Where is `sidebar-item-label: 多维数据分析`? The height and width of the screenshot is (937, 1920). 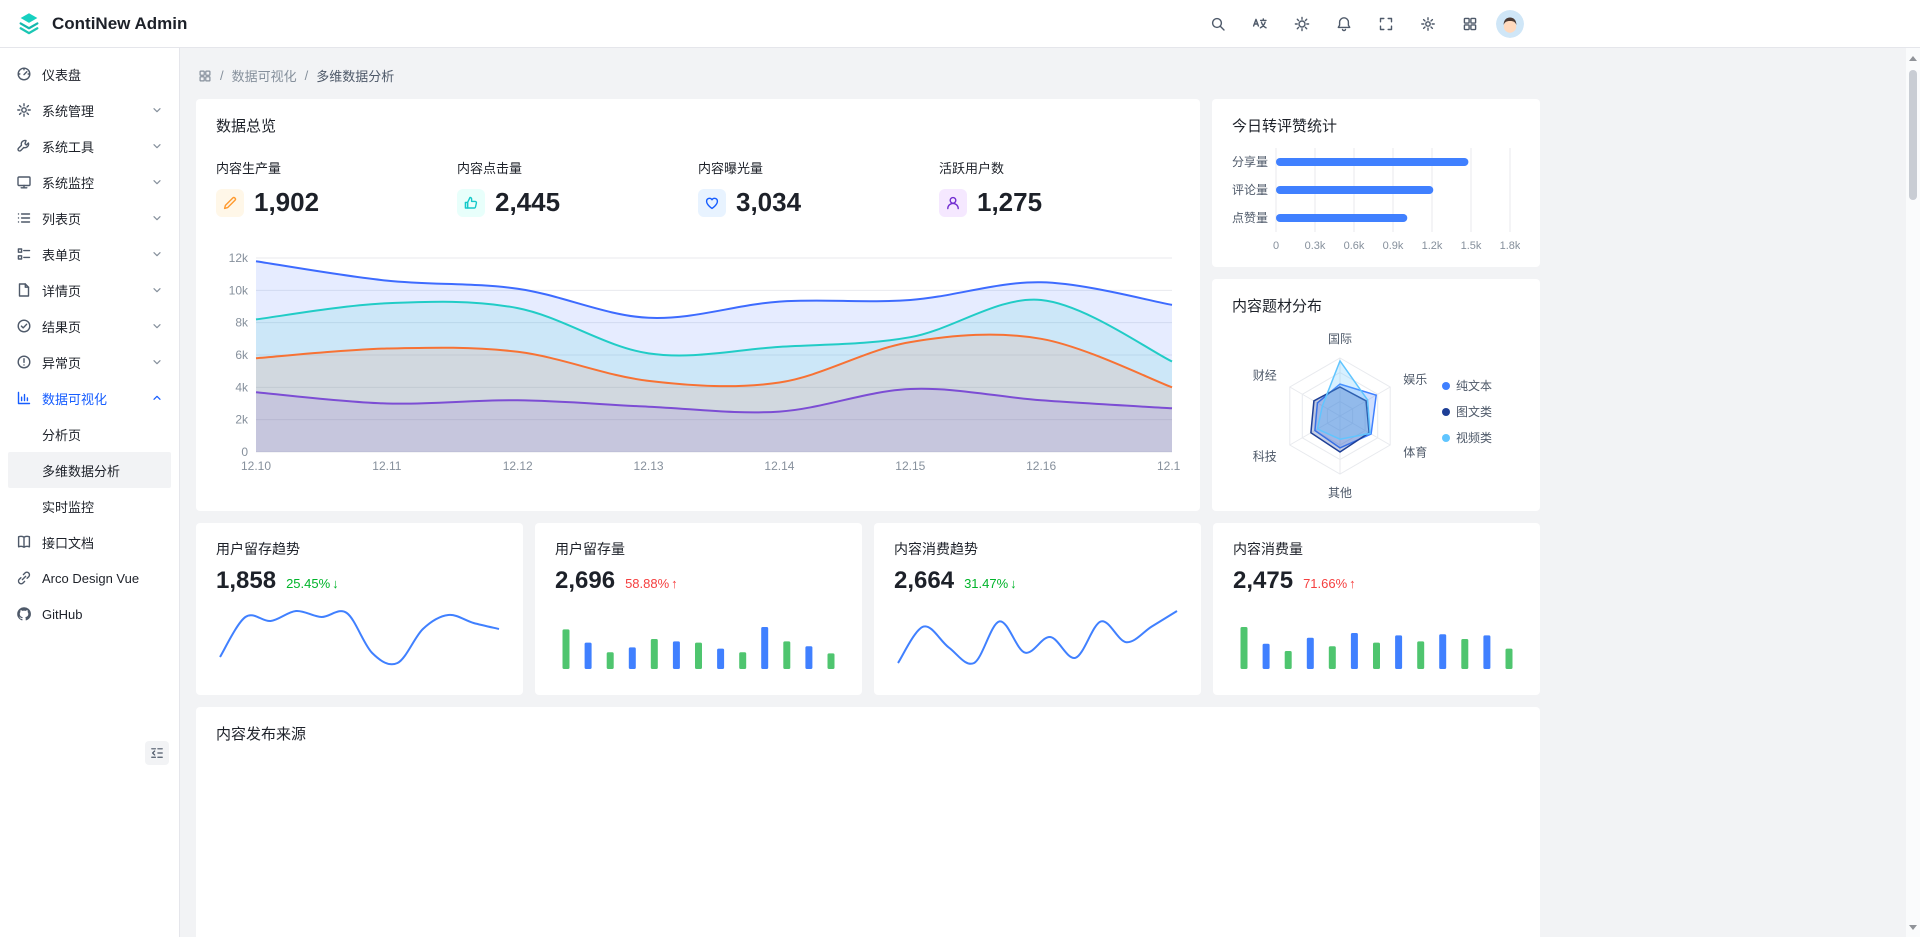
sidebar-item-label: 多维数据分析 is located at coordinates (81, 471).